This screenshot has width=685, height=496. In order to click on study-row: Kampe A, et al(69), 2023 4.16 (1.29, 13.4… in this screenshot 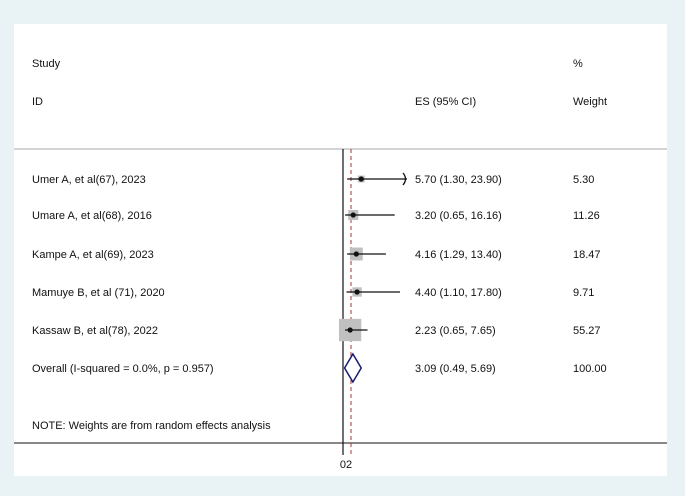, I will do `click(316, 254)`.